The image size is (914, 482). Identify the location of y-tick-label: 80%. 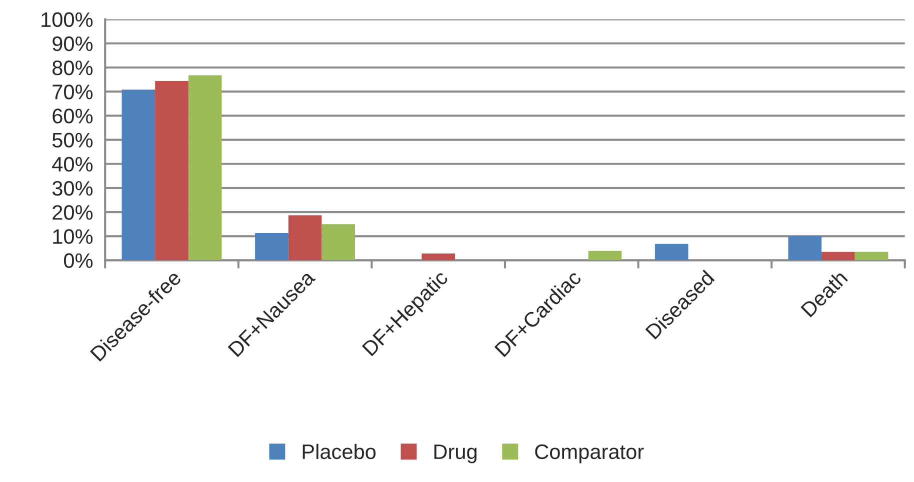
(72, 68).